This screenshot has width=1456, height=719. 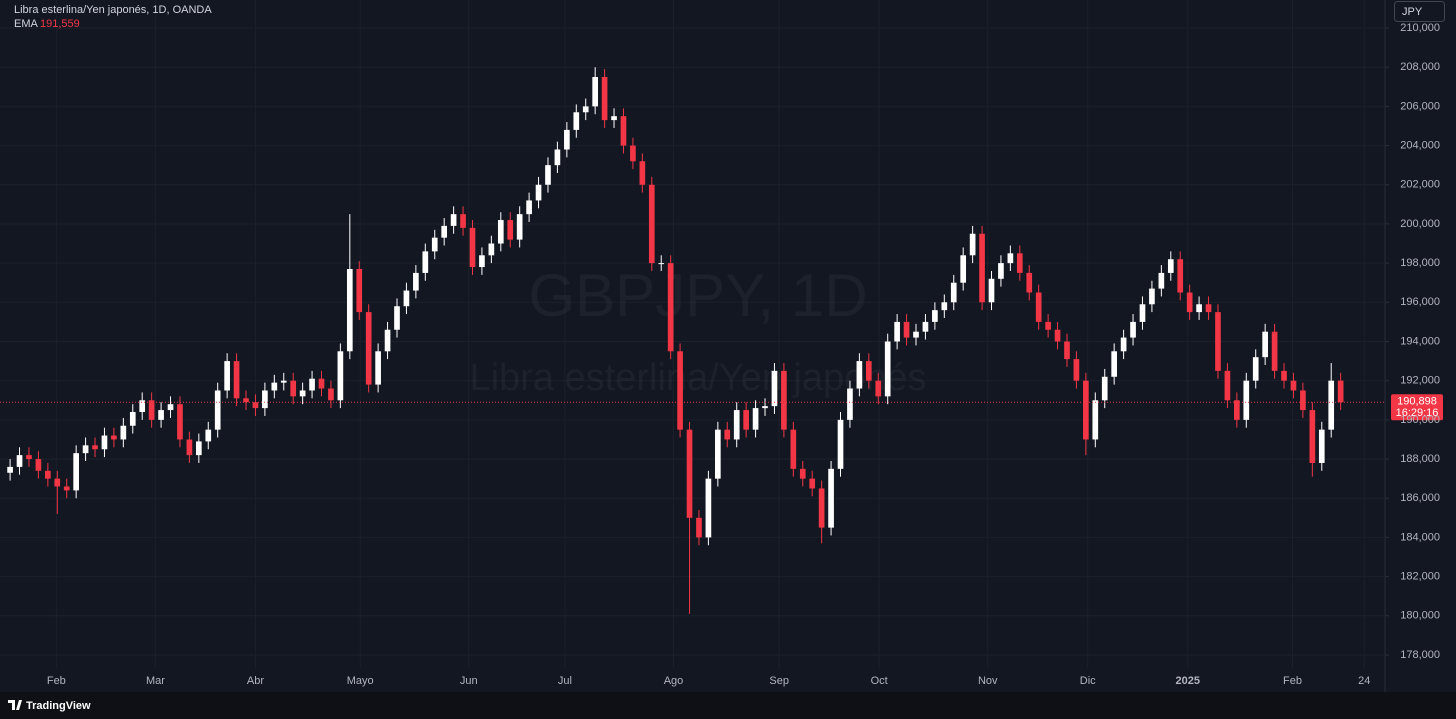 What do you see at coordinates (1412, 12) in the screenshot?
I see `currency-label: JPY` at bounding box center [1412, 12].